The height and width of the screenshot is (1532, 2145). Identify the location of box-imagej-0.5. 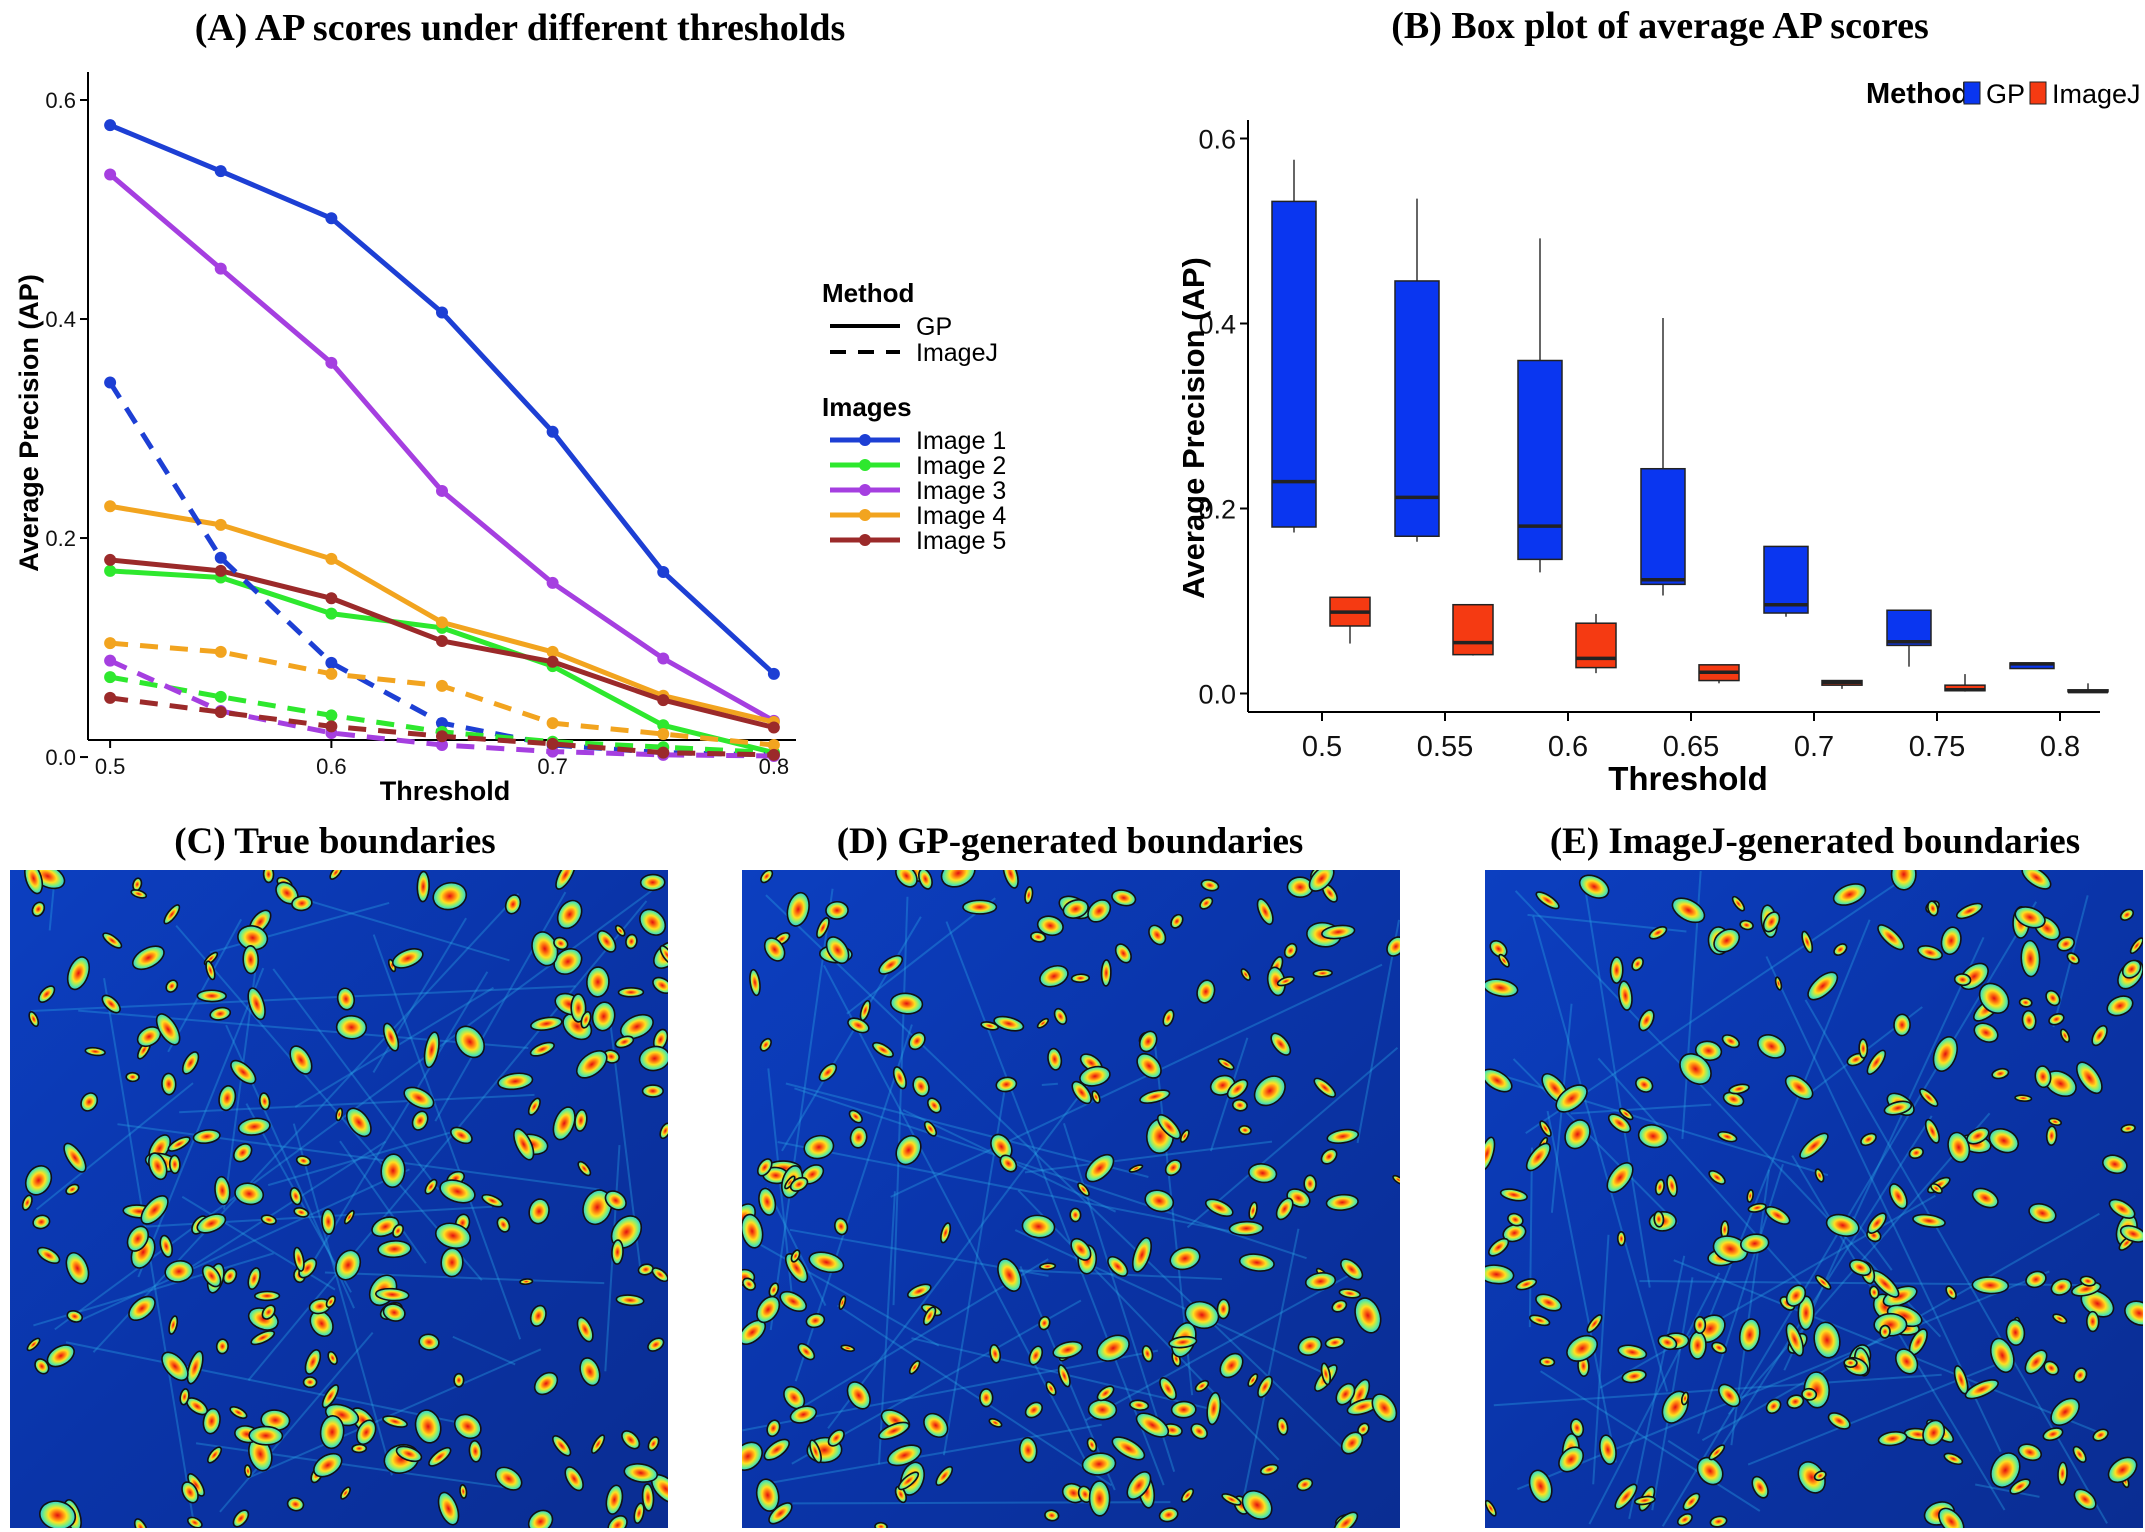
(1350, 620).